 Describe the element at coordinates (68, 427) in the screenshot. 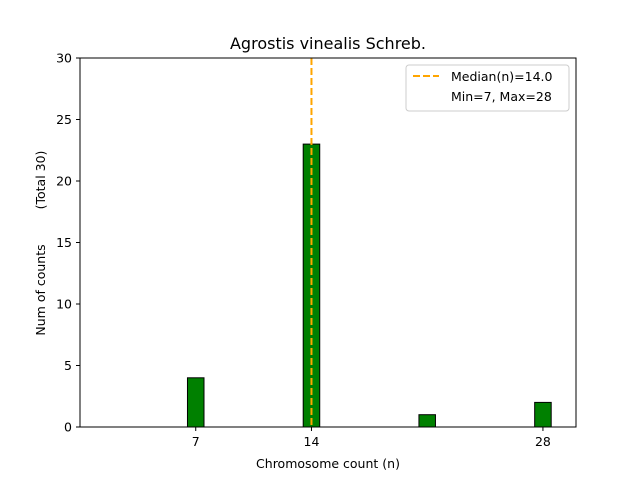

I see `y-tick-label-0: 0` at that location.